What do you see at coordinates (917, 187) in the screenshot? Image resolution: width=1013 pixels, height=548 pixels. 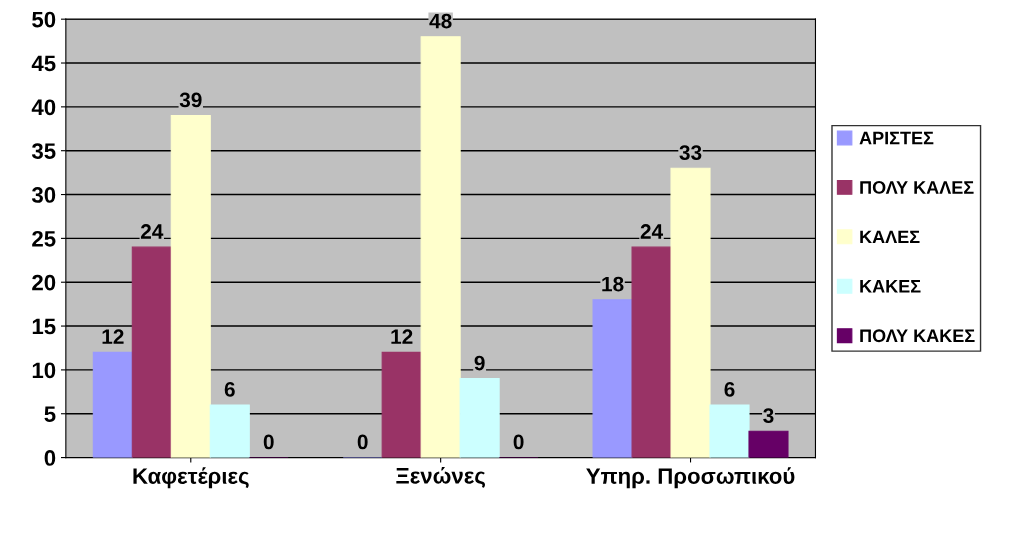 I see `legend-label: ΠΟΛΥ ΚΑΛΕΣ` at bounding box center [917, 187].